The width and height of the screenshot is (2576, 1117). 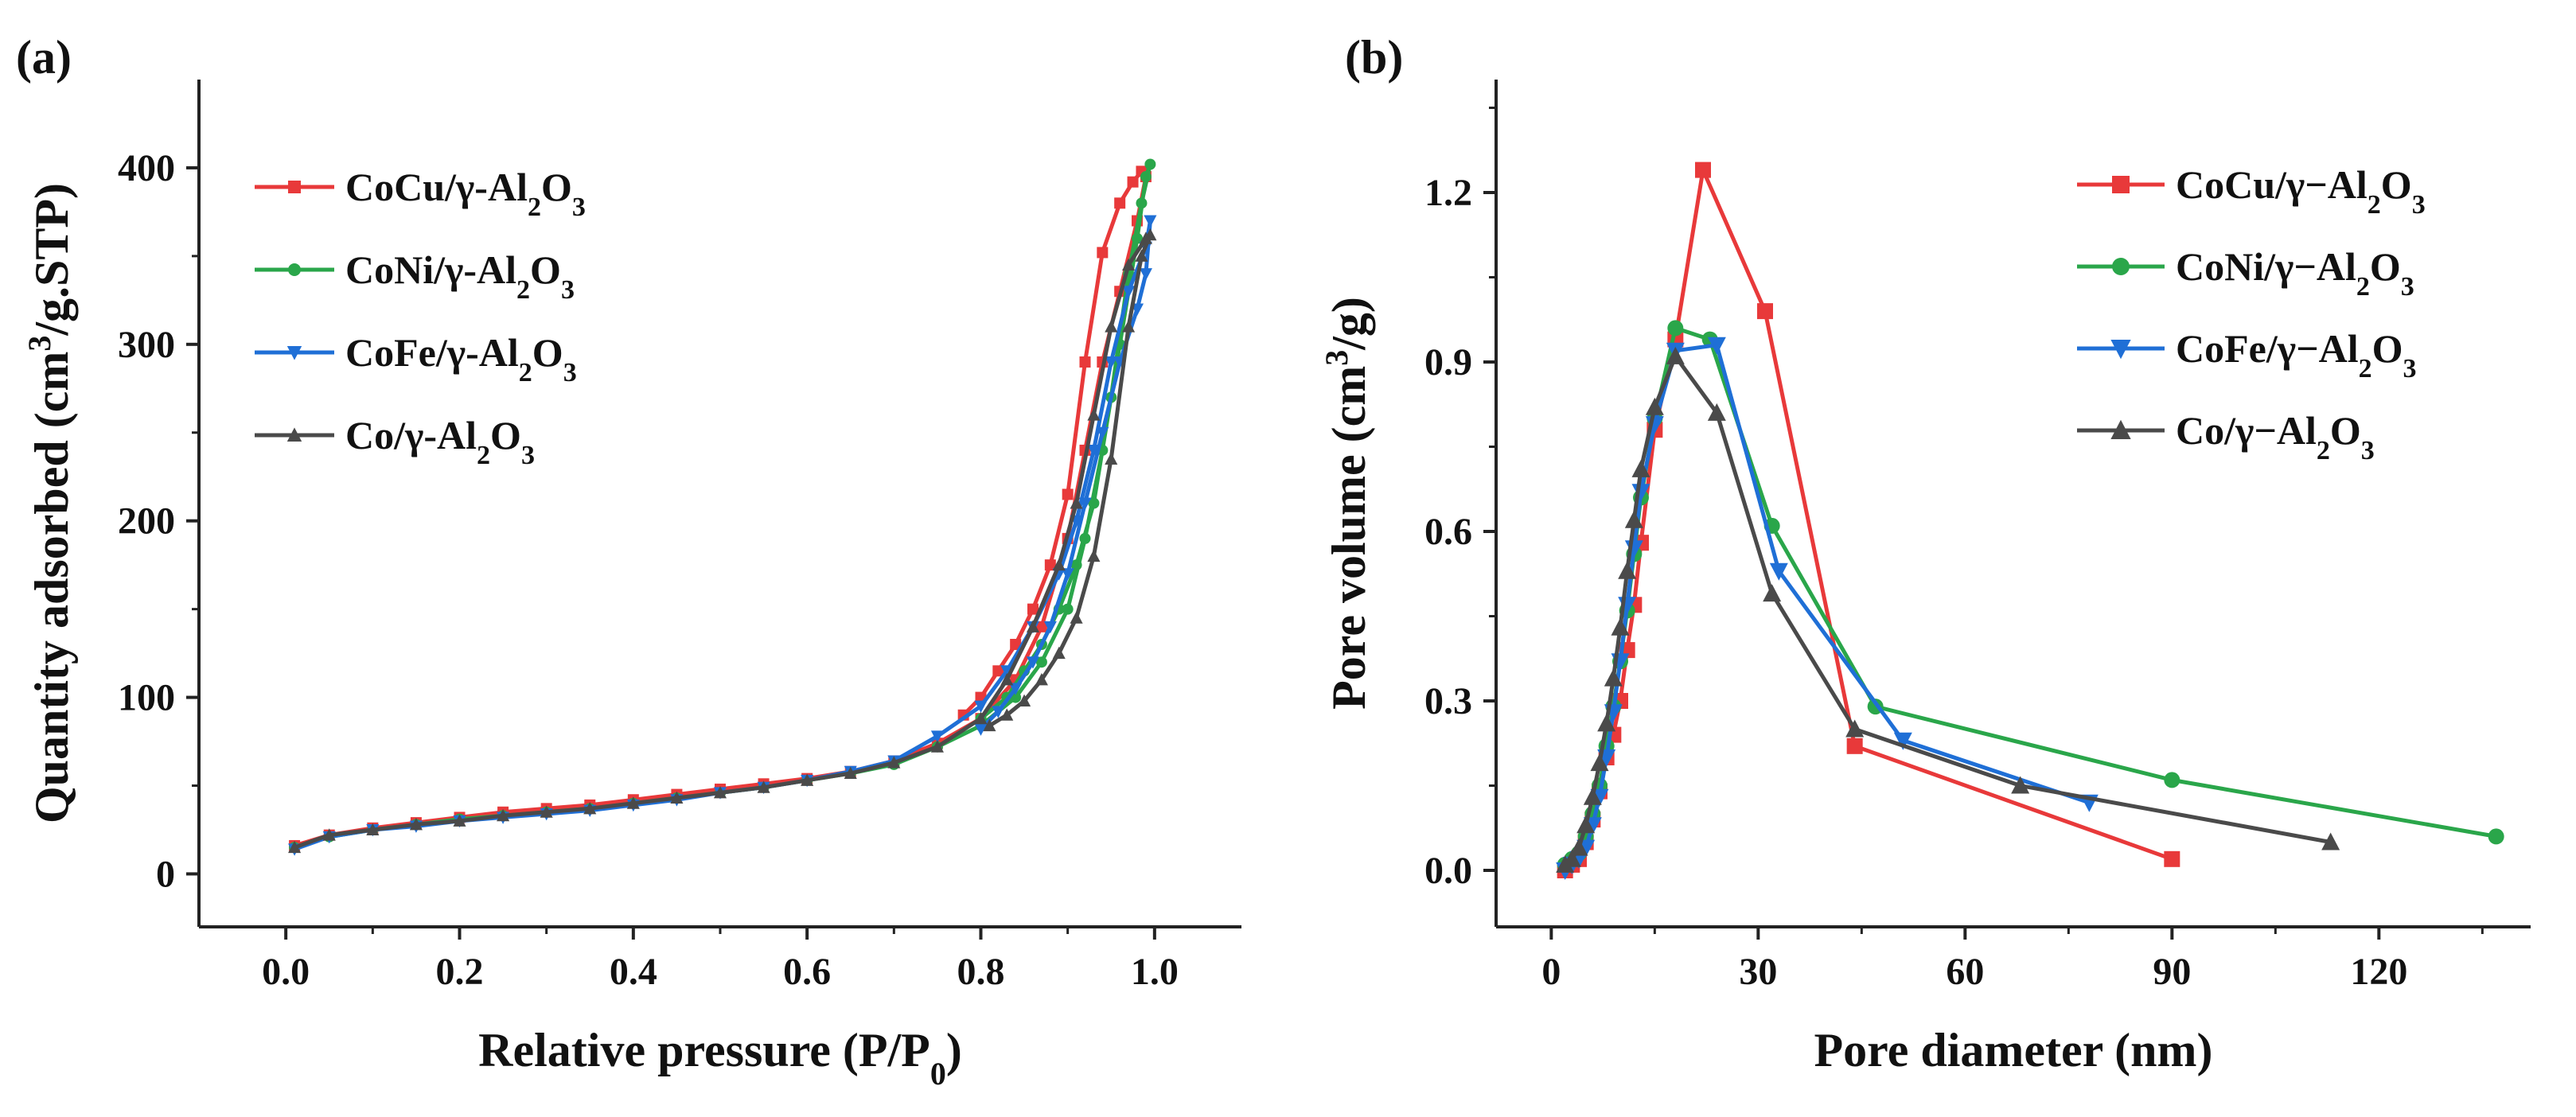 What do you see at coordinates (460, 972) in the screenshot?
I see `x-tick-label: 0.2` at bounding box center [460, 972].